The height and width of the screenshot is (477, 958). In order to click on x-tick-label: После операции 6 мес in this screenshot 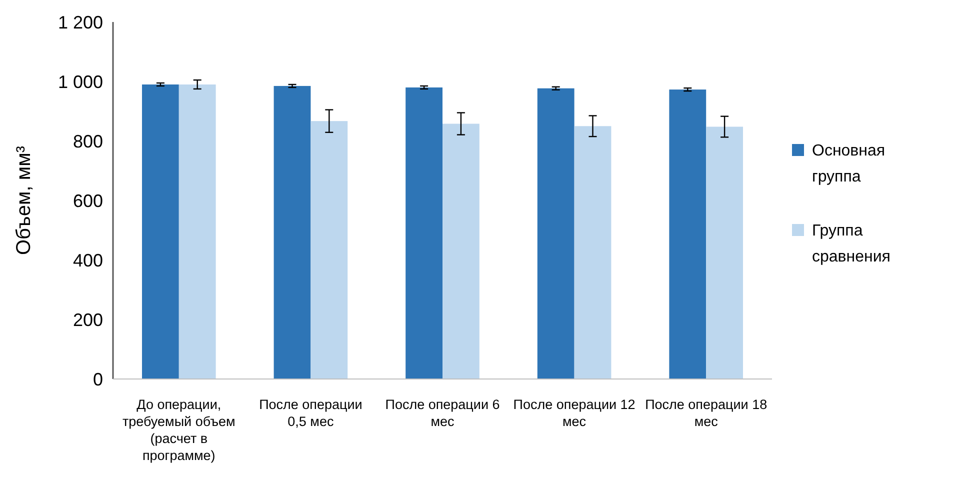, I will do `click(442, 413)`.